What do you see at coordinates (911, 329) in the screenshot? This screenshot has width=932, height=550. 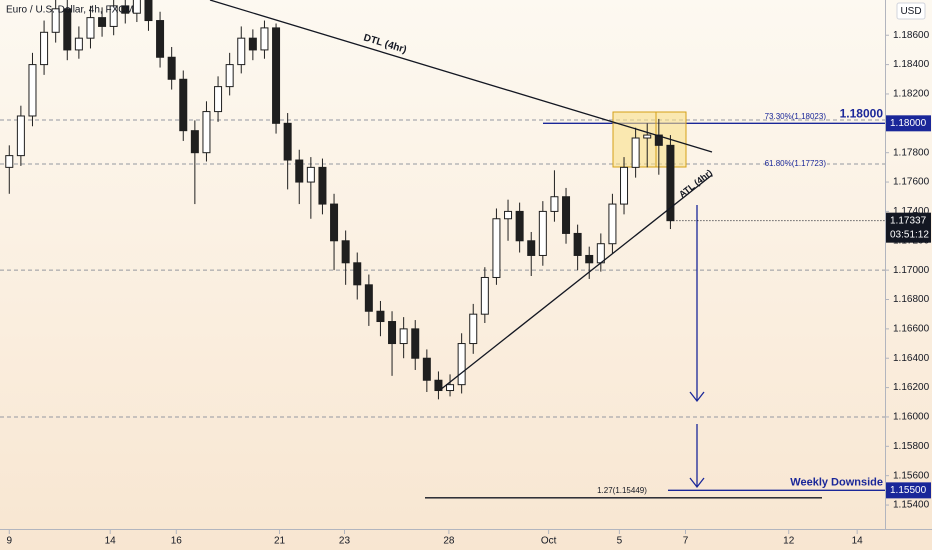 I see `y-tick-label: 1.16600` at bounding box center [911, 329].